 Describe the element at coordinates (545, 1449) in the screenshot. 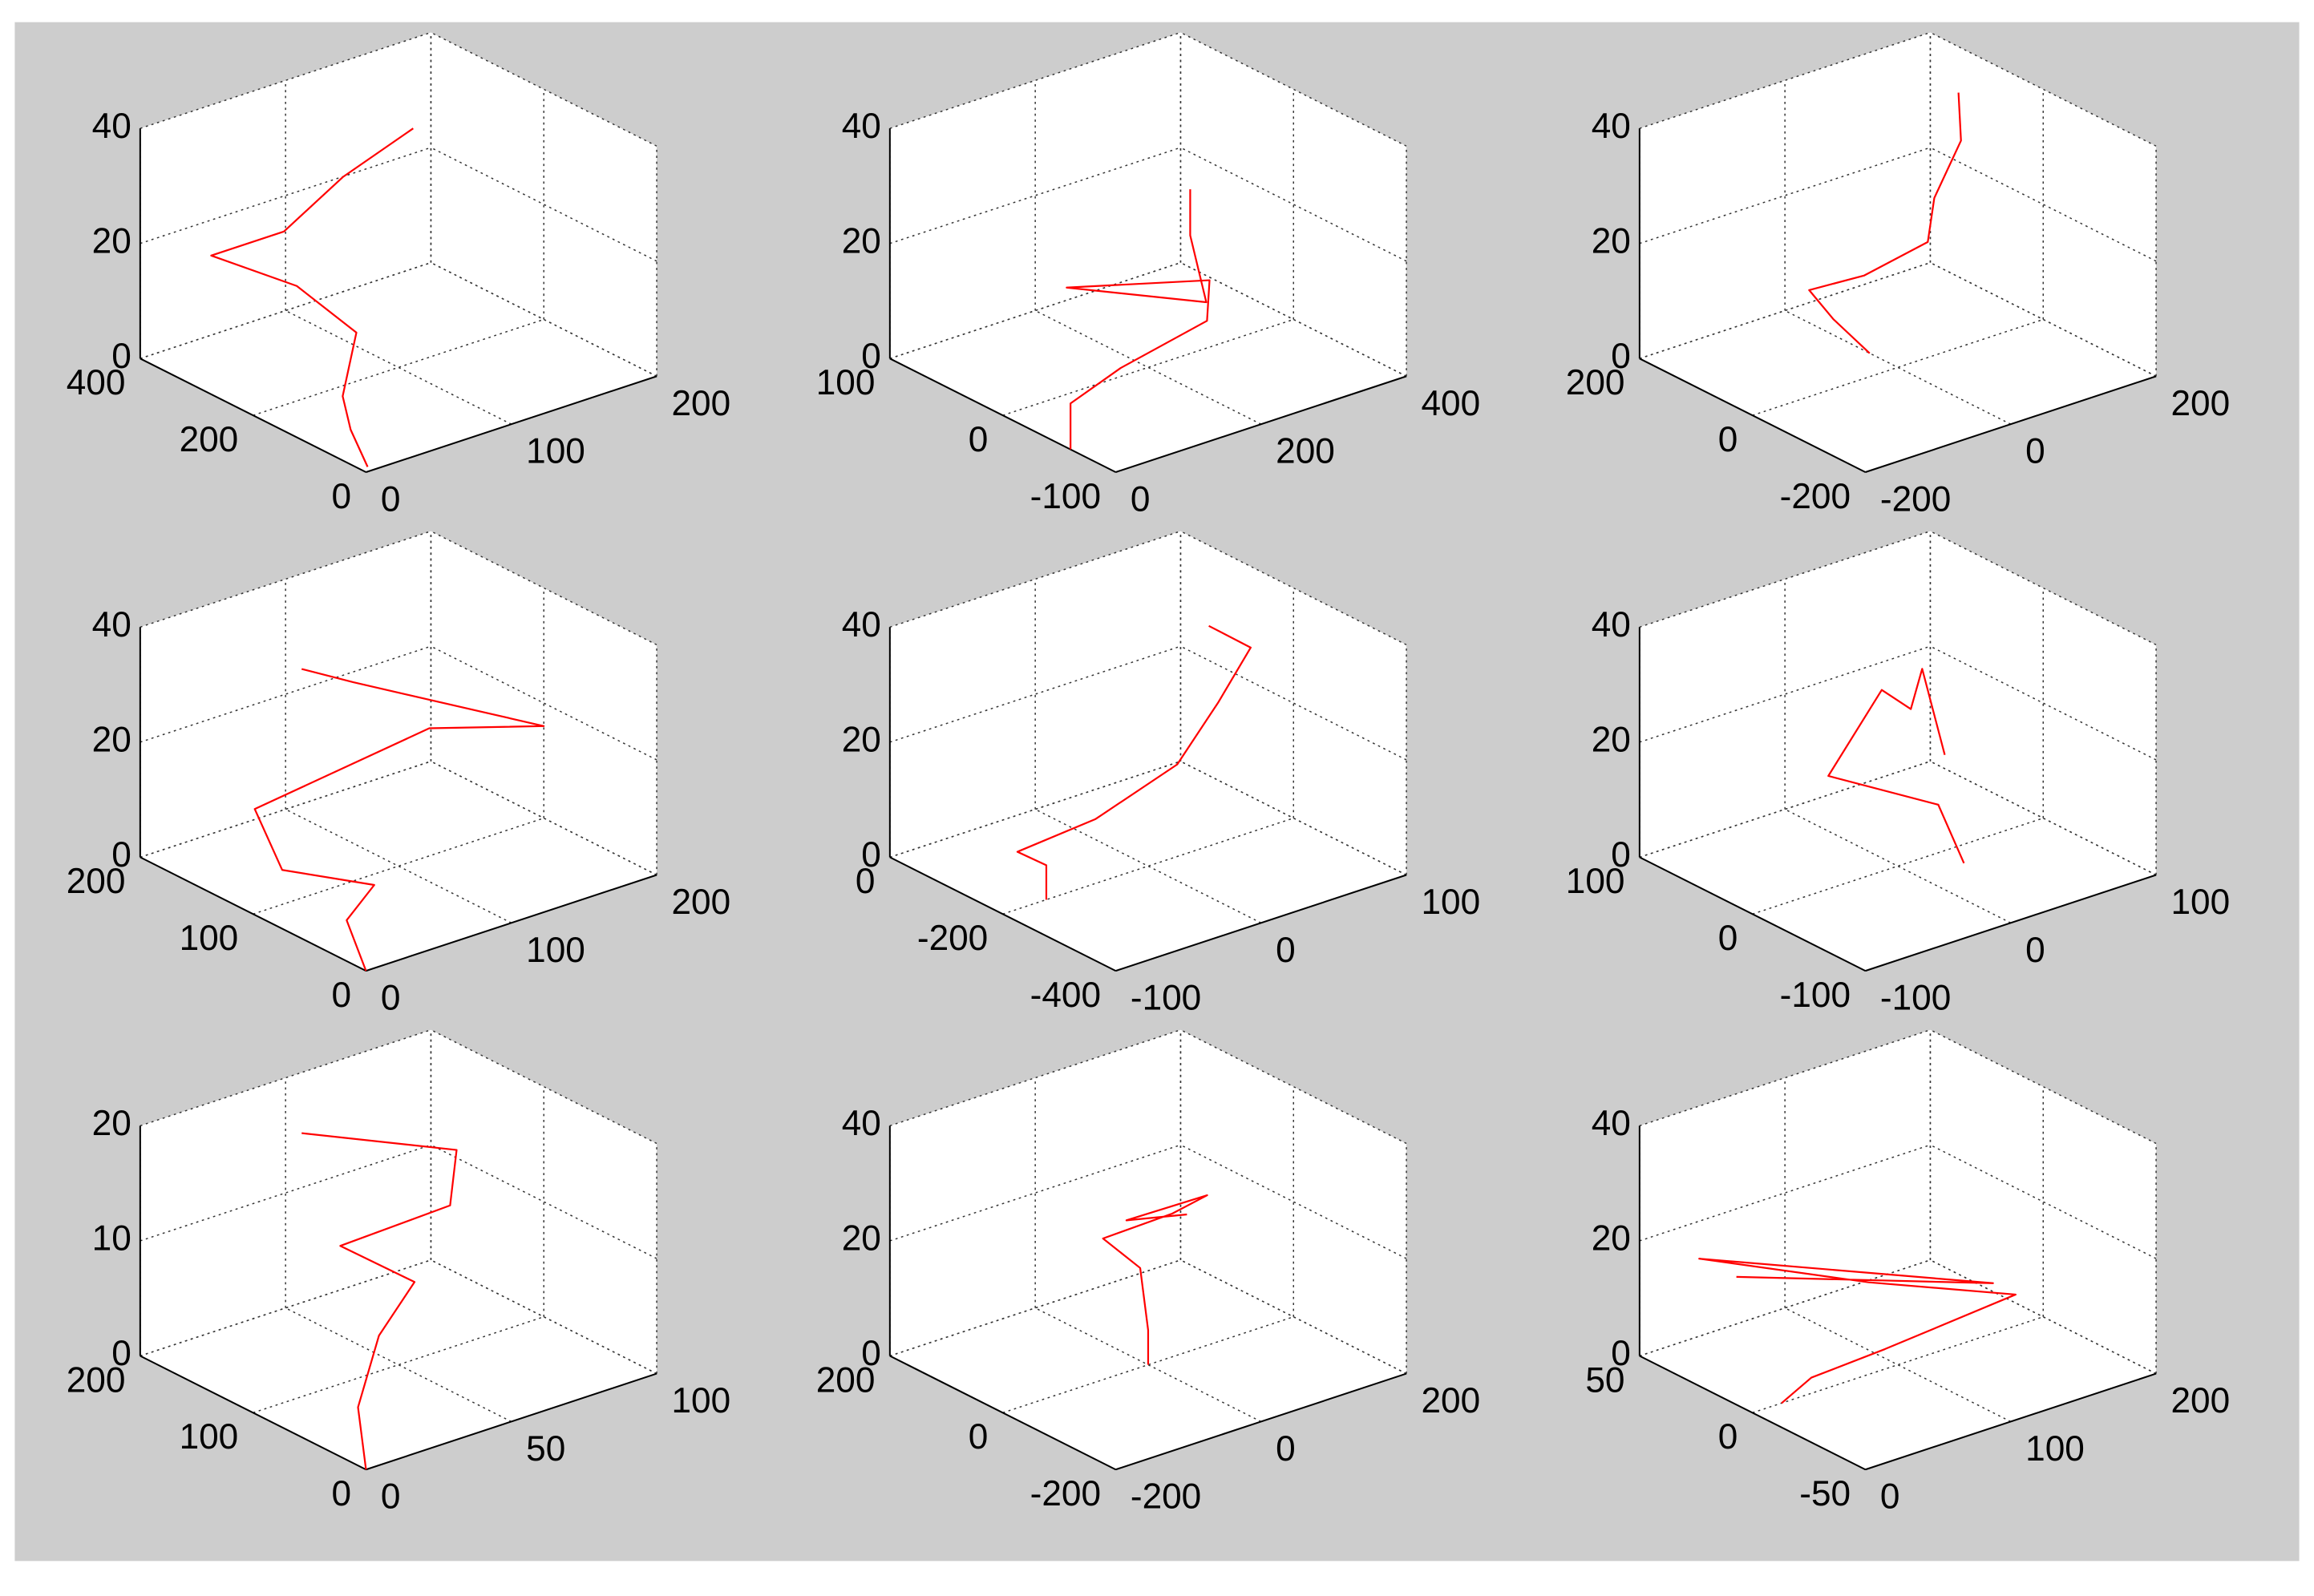

I see `x-tick-label: 50` at that location.